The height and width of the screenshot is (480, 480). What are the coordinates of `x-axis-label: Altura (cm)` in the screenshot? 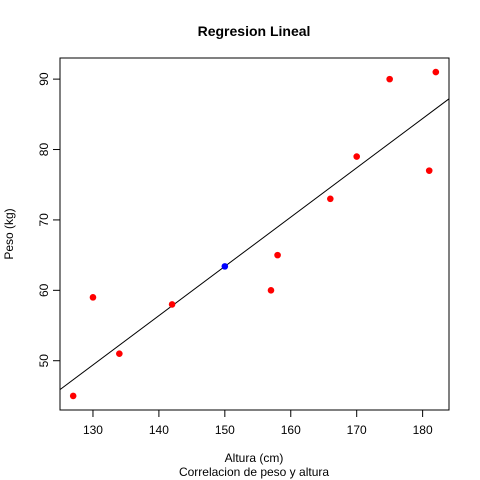 It's located at (254, 458).